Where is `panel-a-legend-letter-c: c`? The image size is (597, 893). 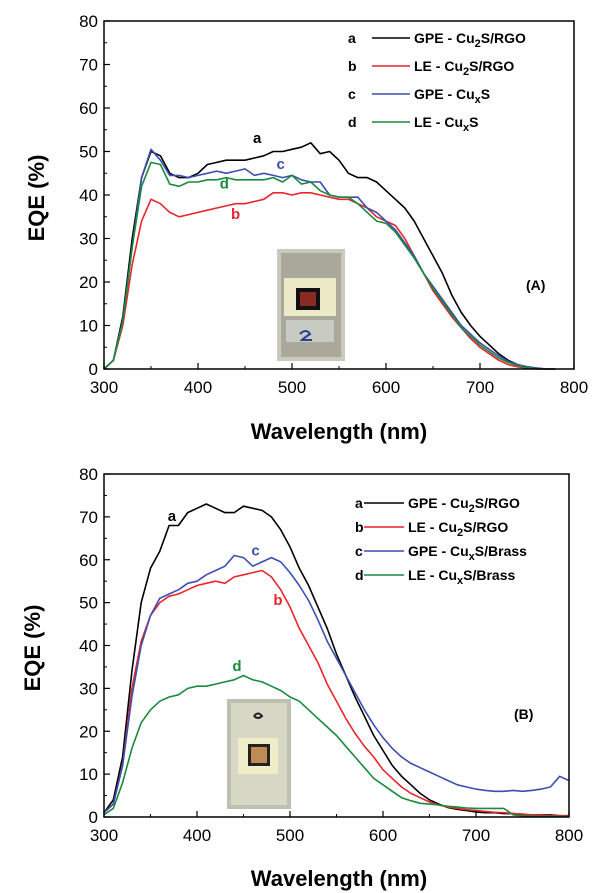 panel-a-legend-letter-c: c is located at coordinates (352, 94).